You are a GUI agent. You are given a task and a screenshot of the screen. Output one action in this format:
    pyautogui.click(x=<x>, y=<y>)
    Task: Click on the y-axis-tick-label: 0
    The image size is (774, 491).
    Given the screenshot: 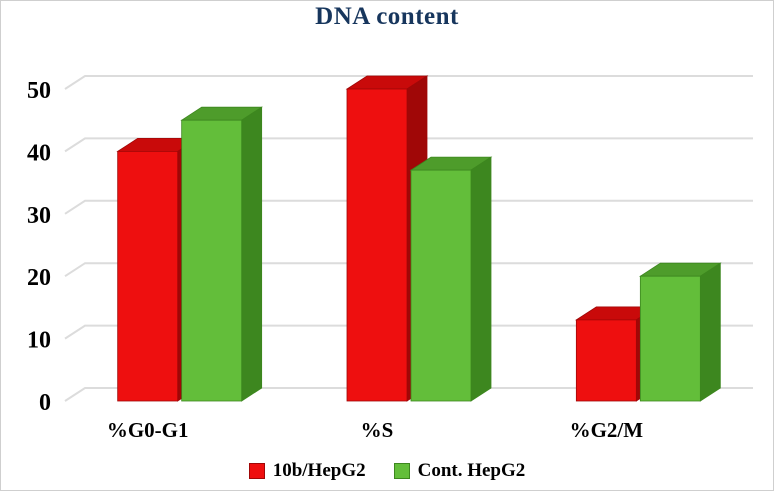 What is the action you would take?
    pyautogui.click(x=45, y=403)
    